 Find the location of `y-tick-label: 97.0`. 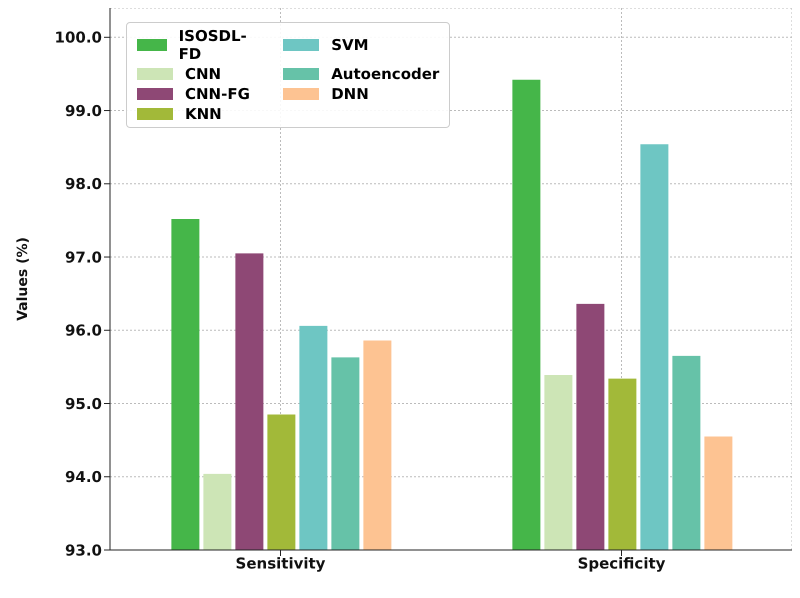

y-tick-label: 97.0 is located at coordinates (83, 257).